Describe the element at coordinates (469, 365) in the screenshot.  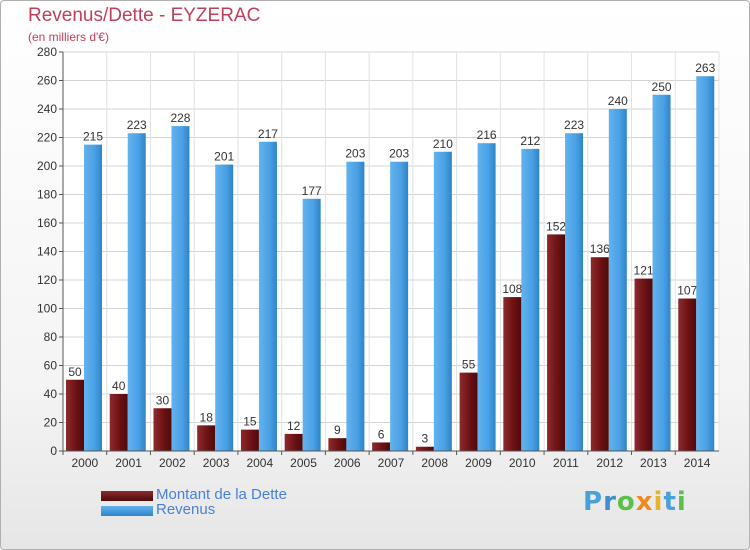
I see `data-label-dette: 55` at that location.